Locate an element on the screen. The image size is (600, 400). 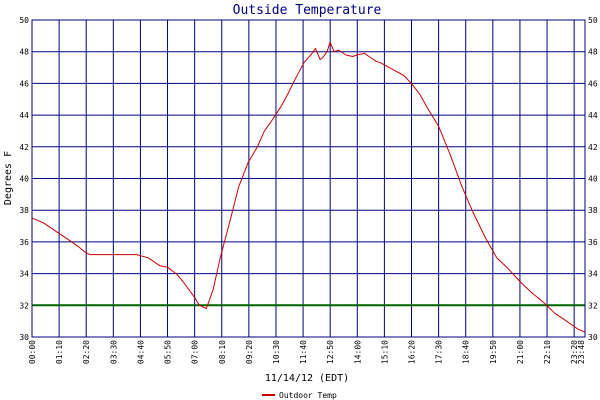
x-tick-label: 14:00 is located at coordinates (357, 352).